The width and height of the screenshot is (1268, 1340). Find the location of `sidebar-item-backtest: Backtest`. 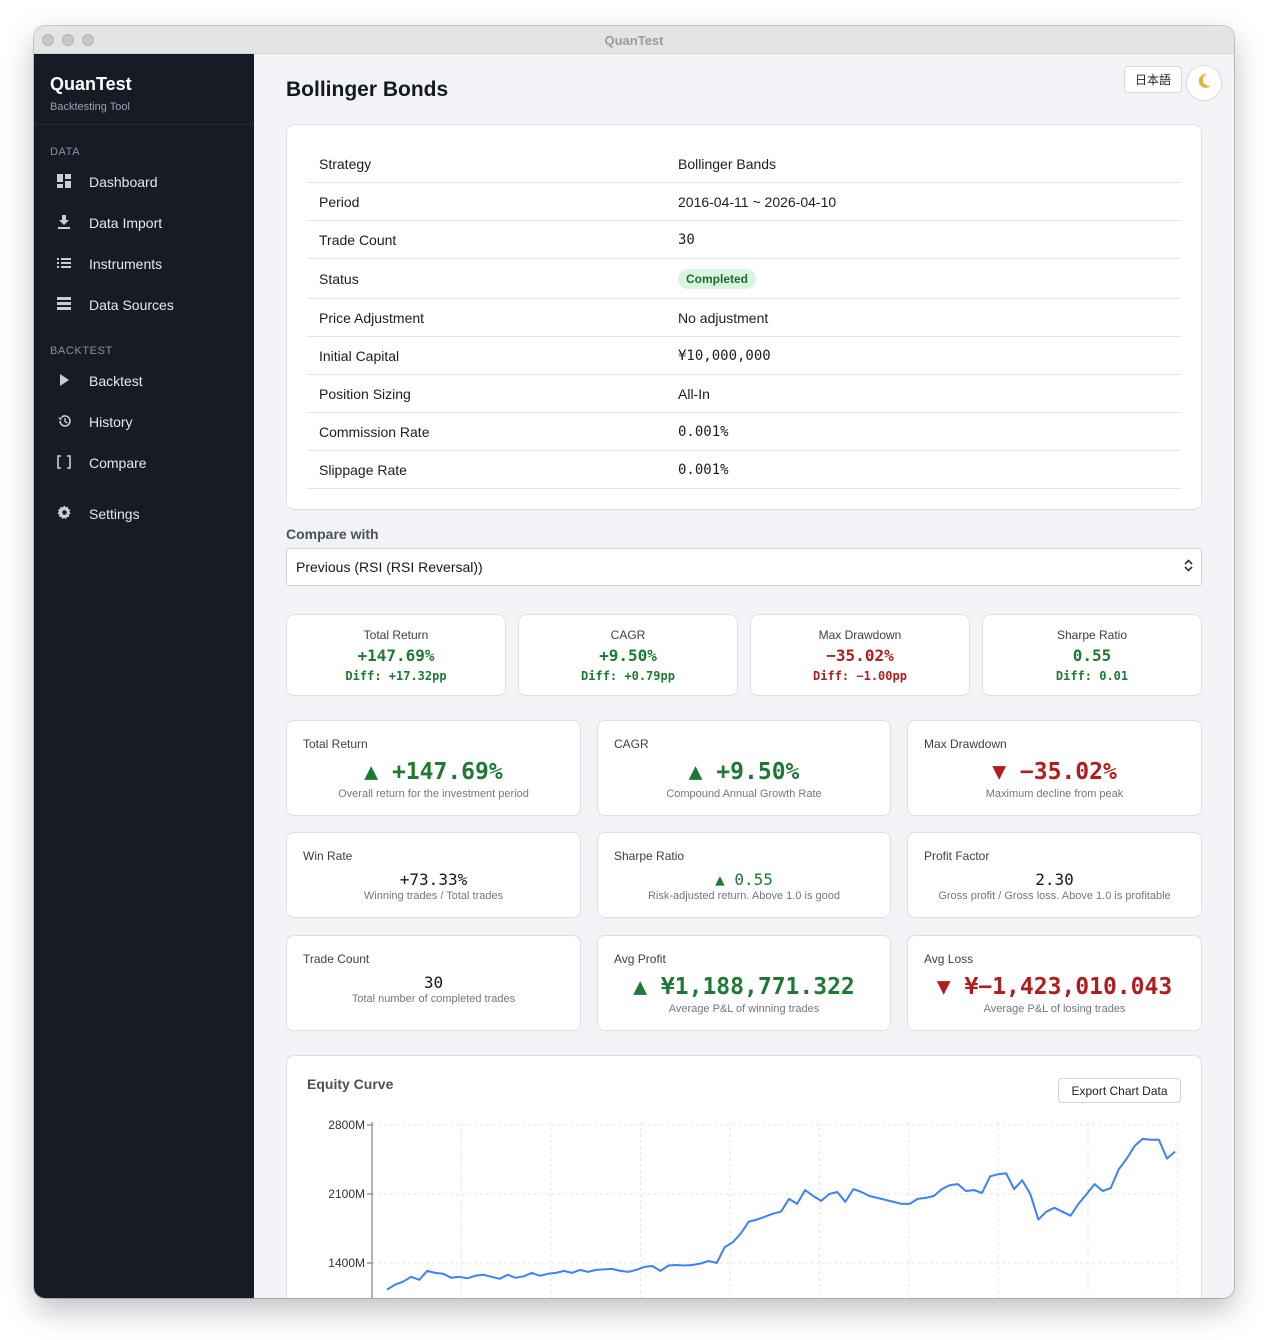

sidebar-item-backtest: Backtest is located at coordinates (144, 381).